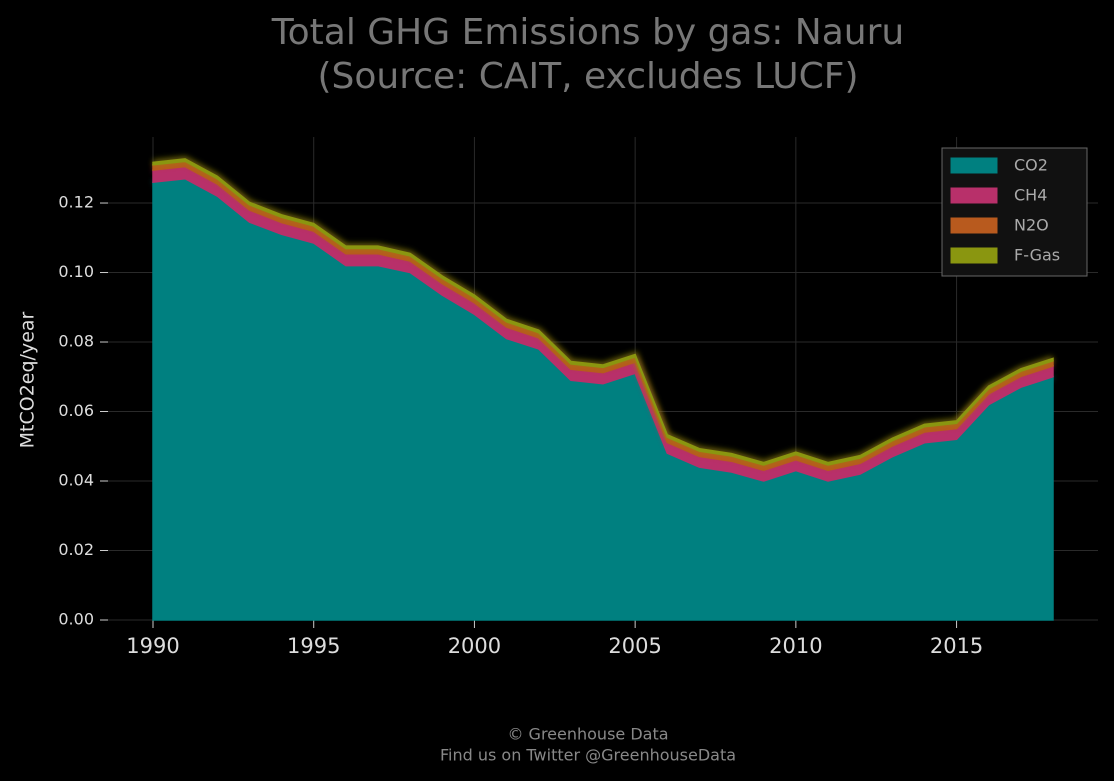  What do you see at coordinates (587, 32) in the screenshot?
I see `chart-title: Total GHG Emissions by gas: Nauru` at bounding box center [587, 32].